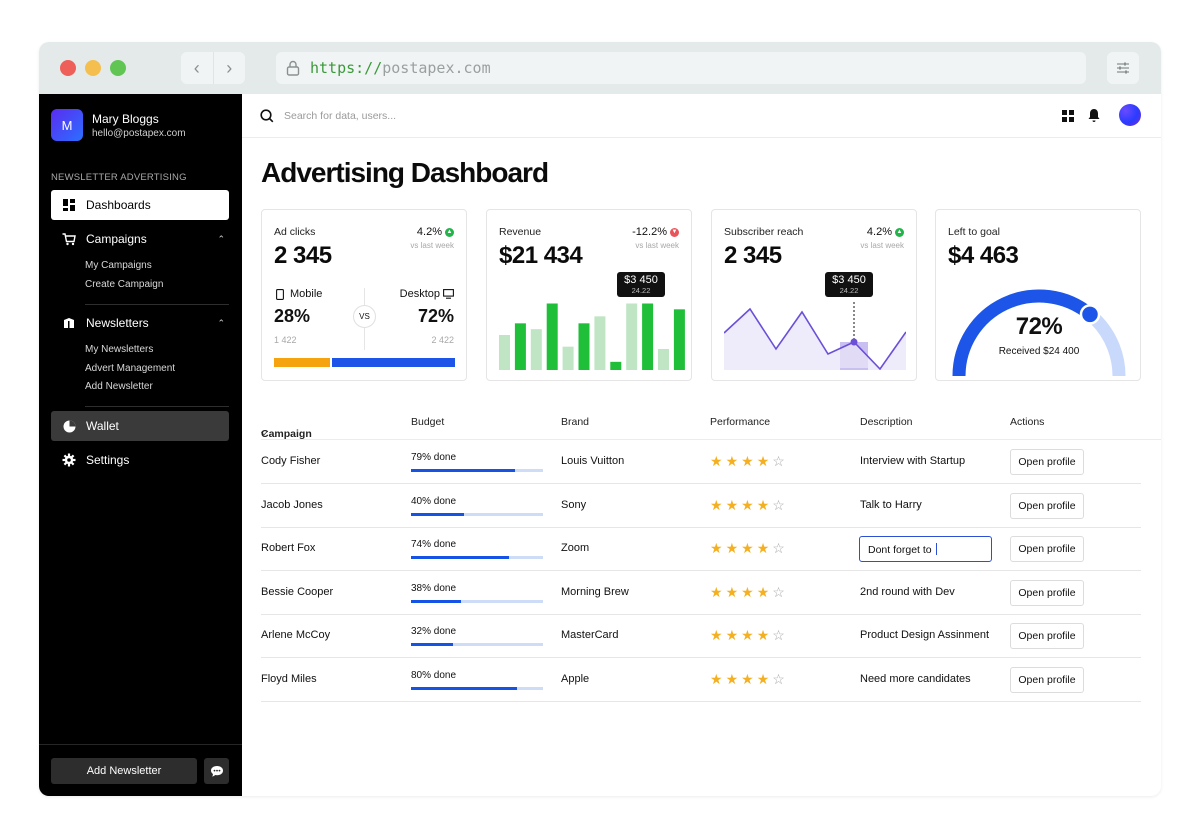 This screenshot has width=1200, height=837. I want to click on budget-label: 38% done, so click(434, 588).